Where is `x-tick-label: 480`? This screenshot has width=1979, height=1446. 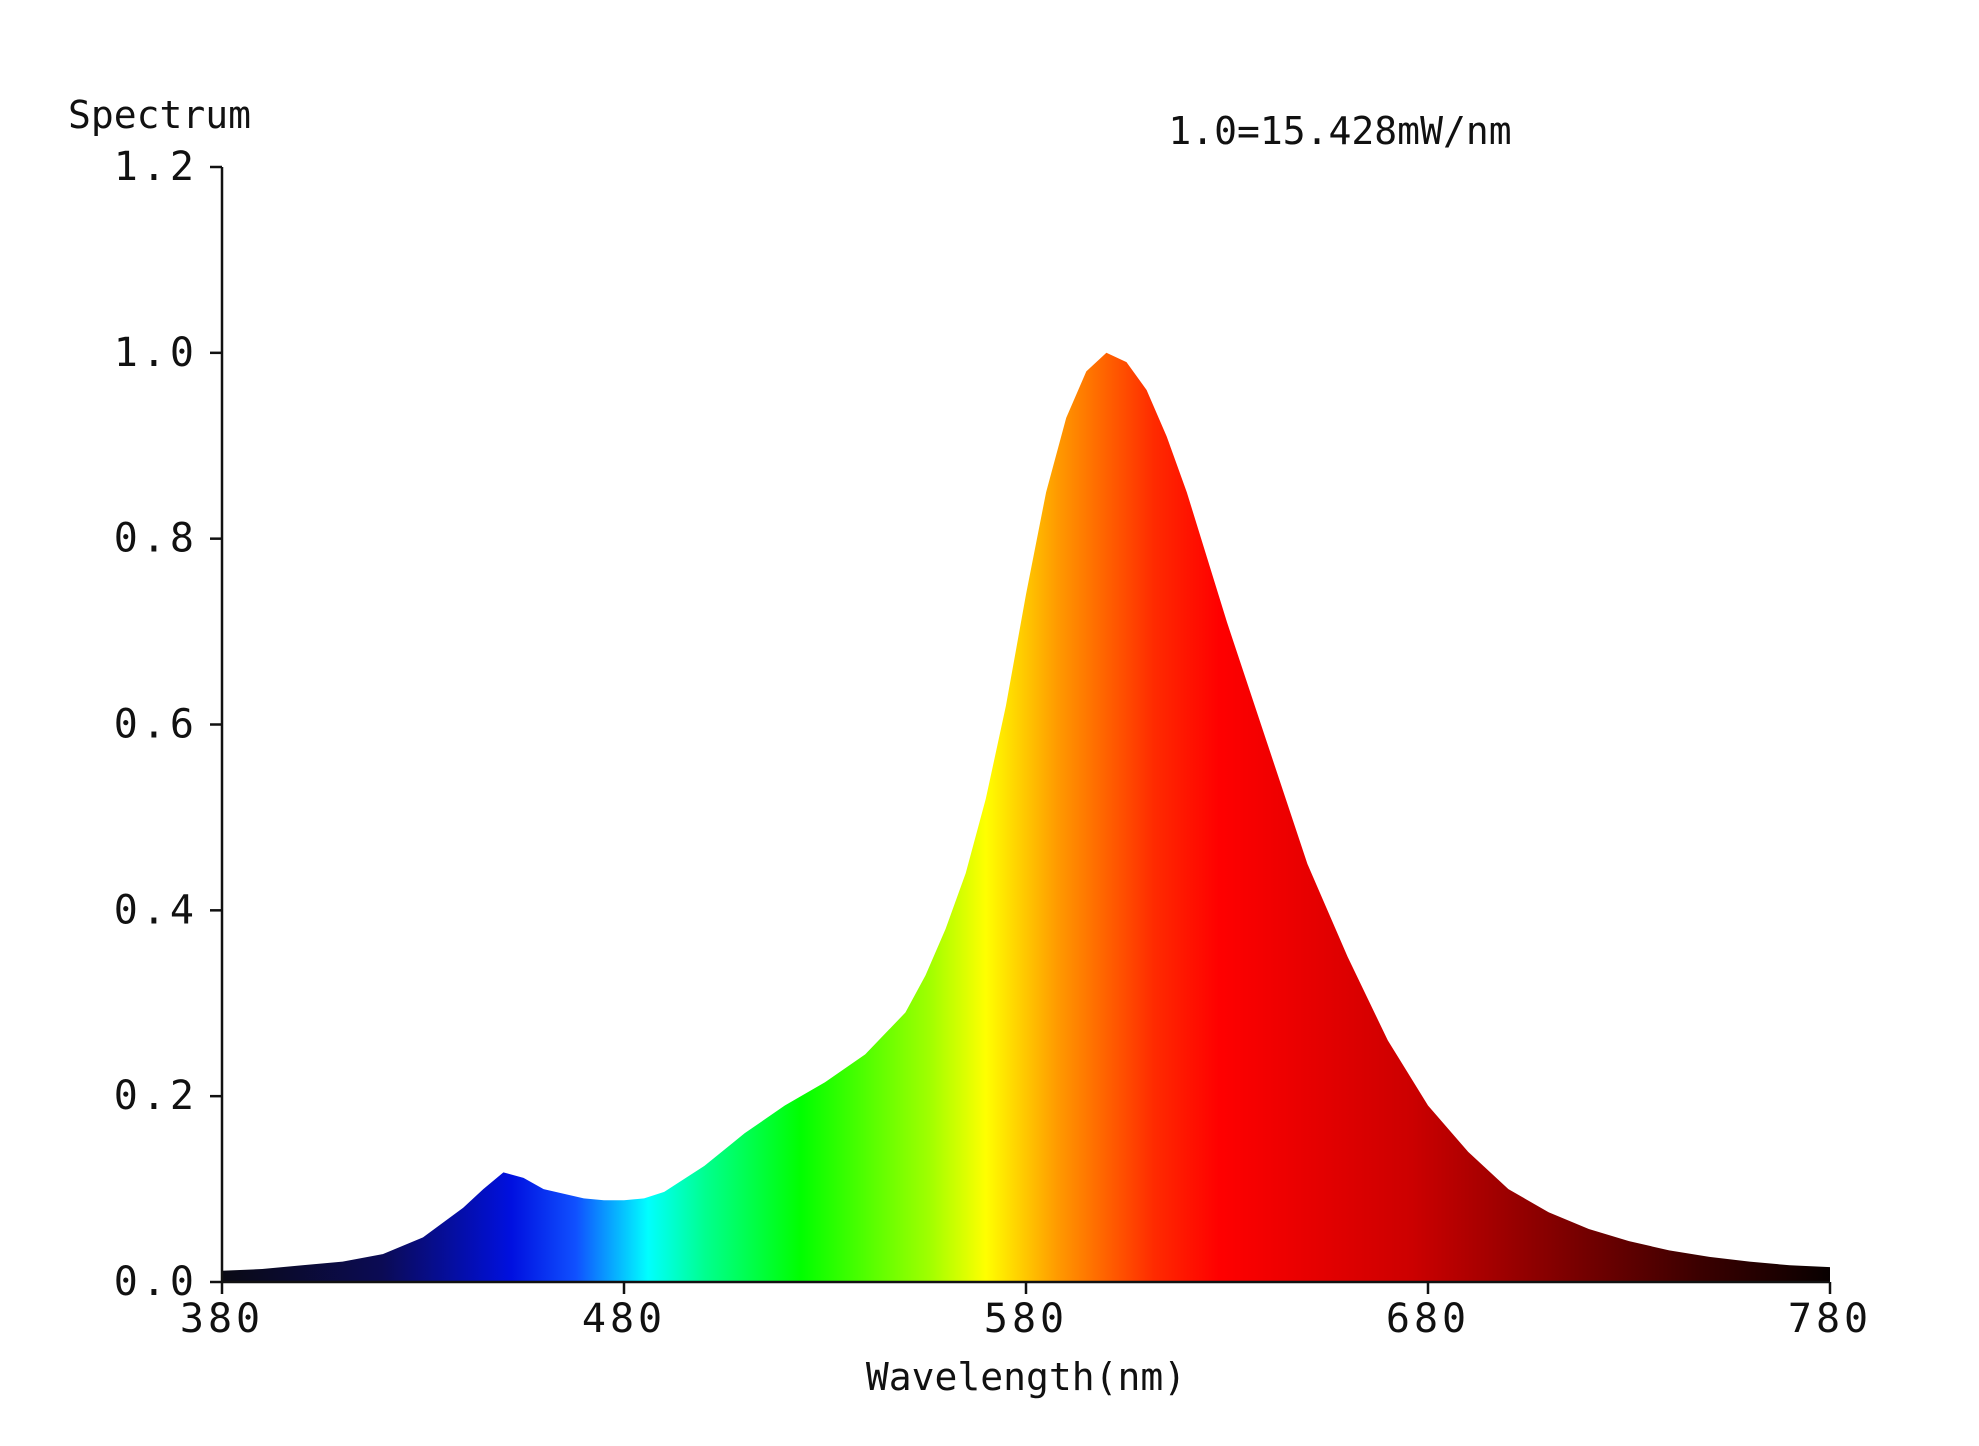
x-tick-label: 480 is located at coordinates (624, 1319).